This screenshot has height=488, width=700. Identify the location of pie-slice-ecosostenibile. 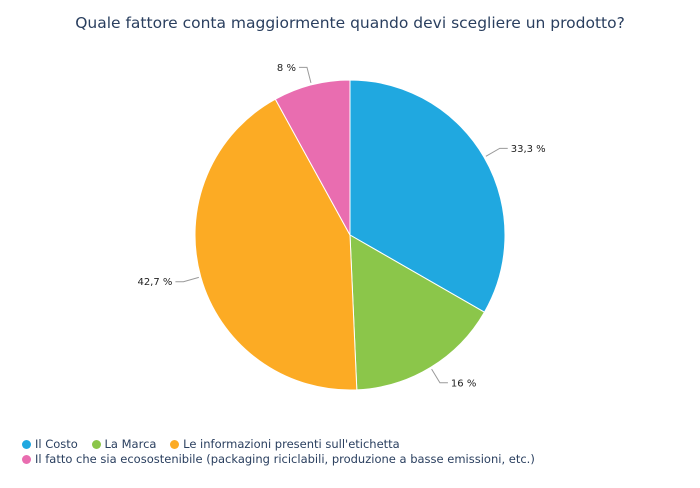
(312, 157).